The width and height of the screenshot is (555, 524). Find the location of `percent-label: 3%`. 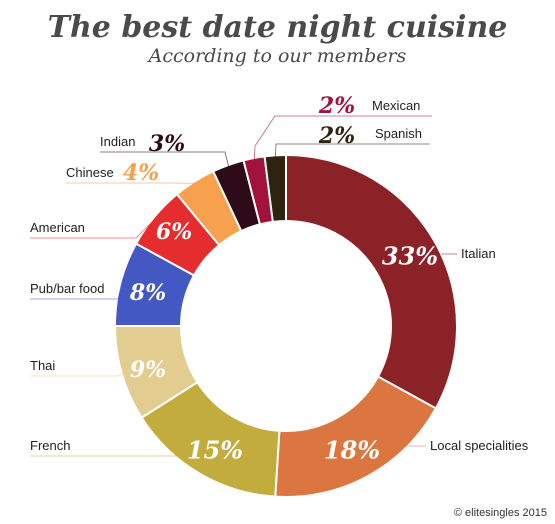

percent-label: 3% is located at coordinates (167, 144).